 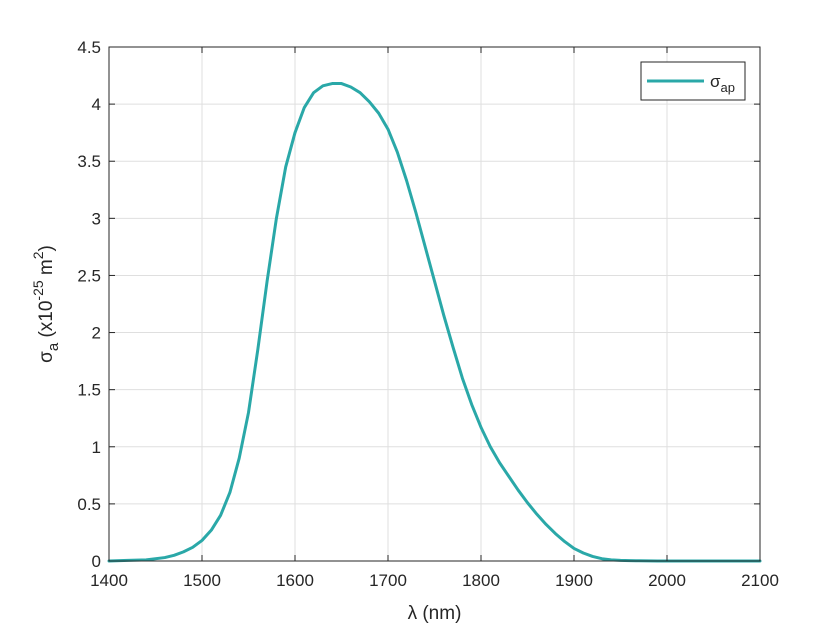 I want to click on y-axis-title-sup1: -25, so click(x=38, y=290).